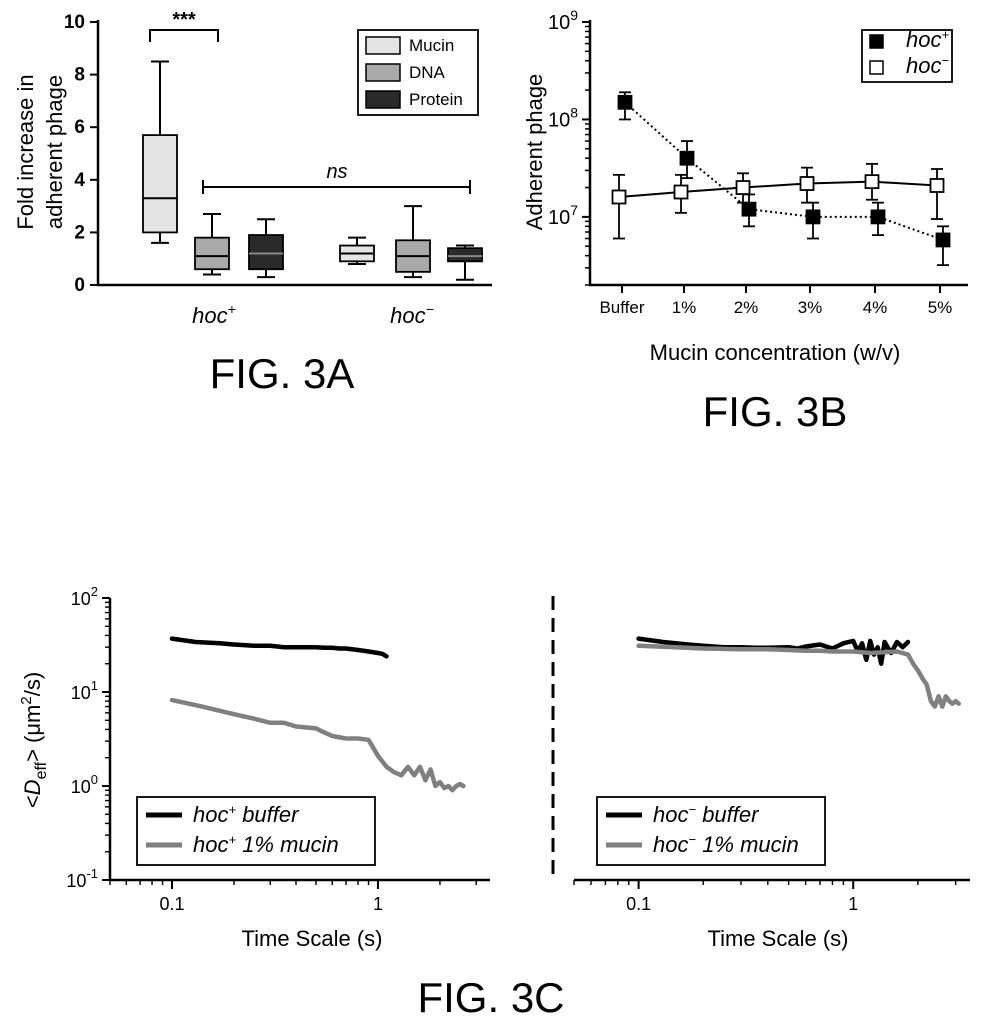 This screenshot has height=1024, width=982. What do you see at coordinates (876, 67) in the screenshot?
I see `legend-marker-hoc-minus` at bounding box center [876, 67].